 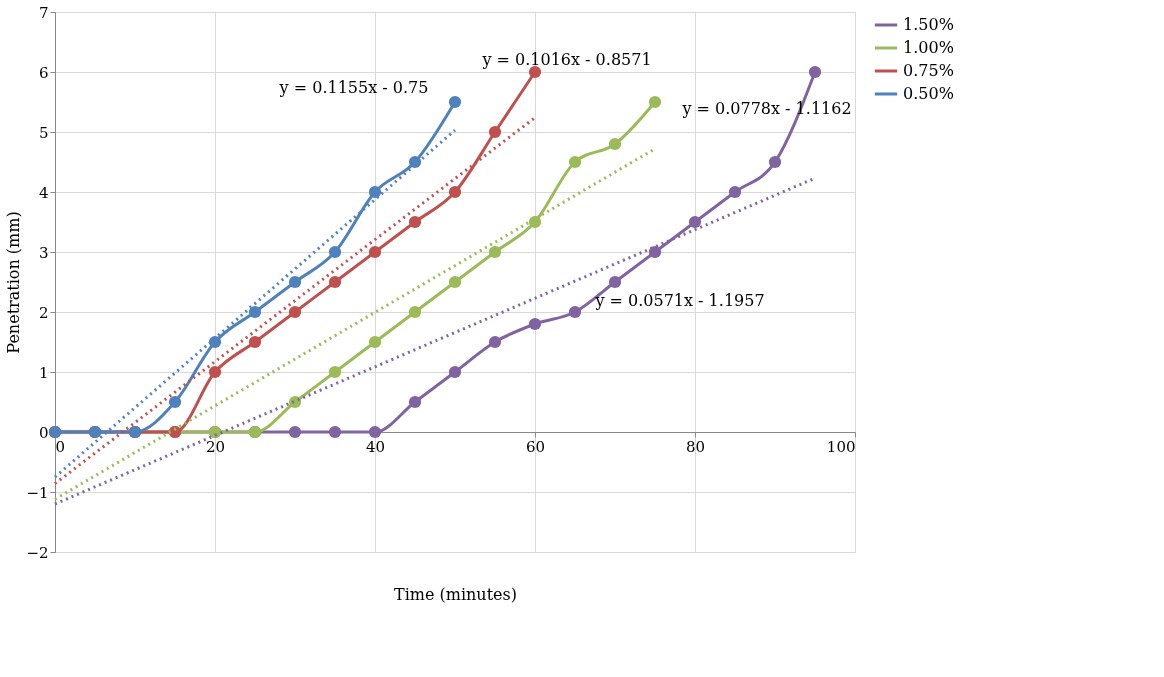 I want to click on y-tick-label: 2, so click(x=43, y=312).